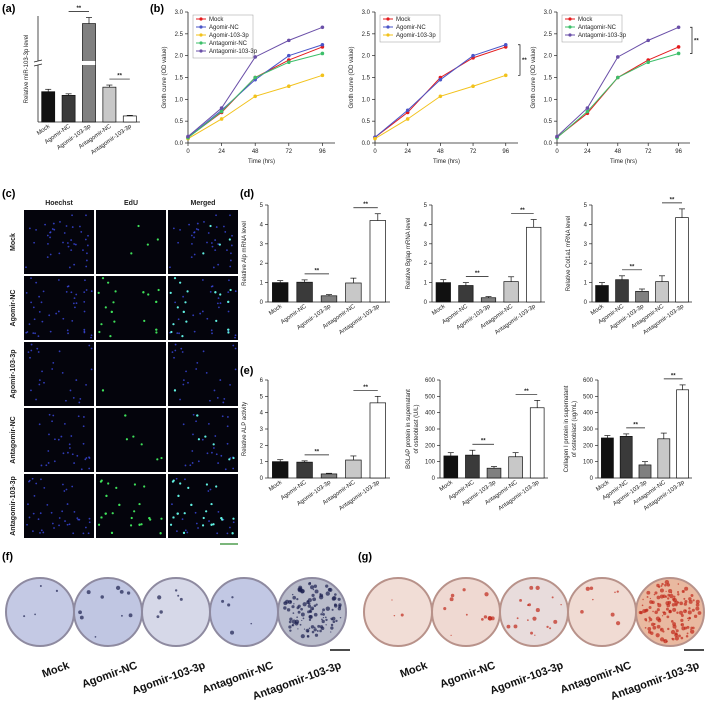  Describe the element at coordinates (426, 245) in the screenshot. I see `y-tick-label: 3` at that location.